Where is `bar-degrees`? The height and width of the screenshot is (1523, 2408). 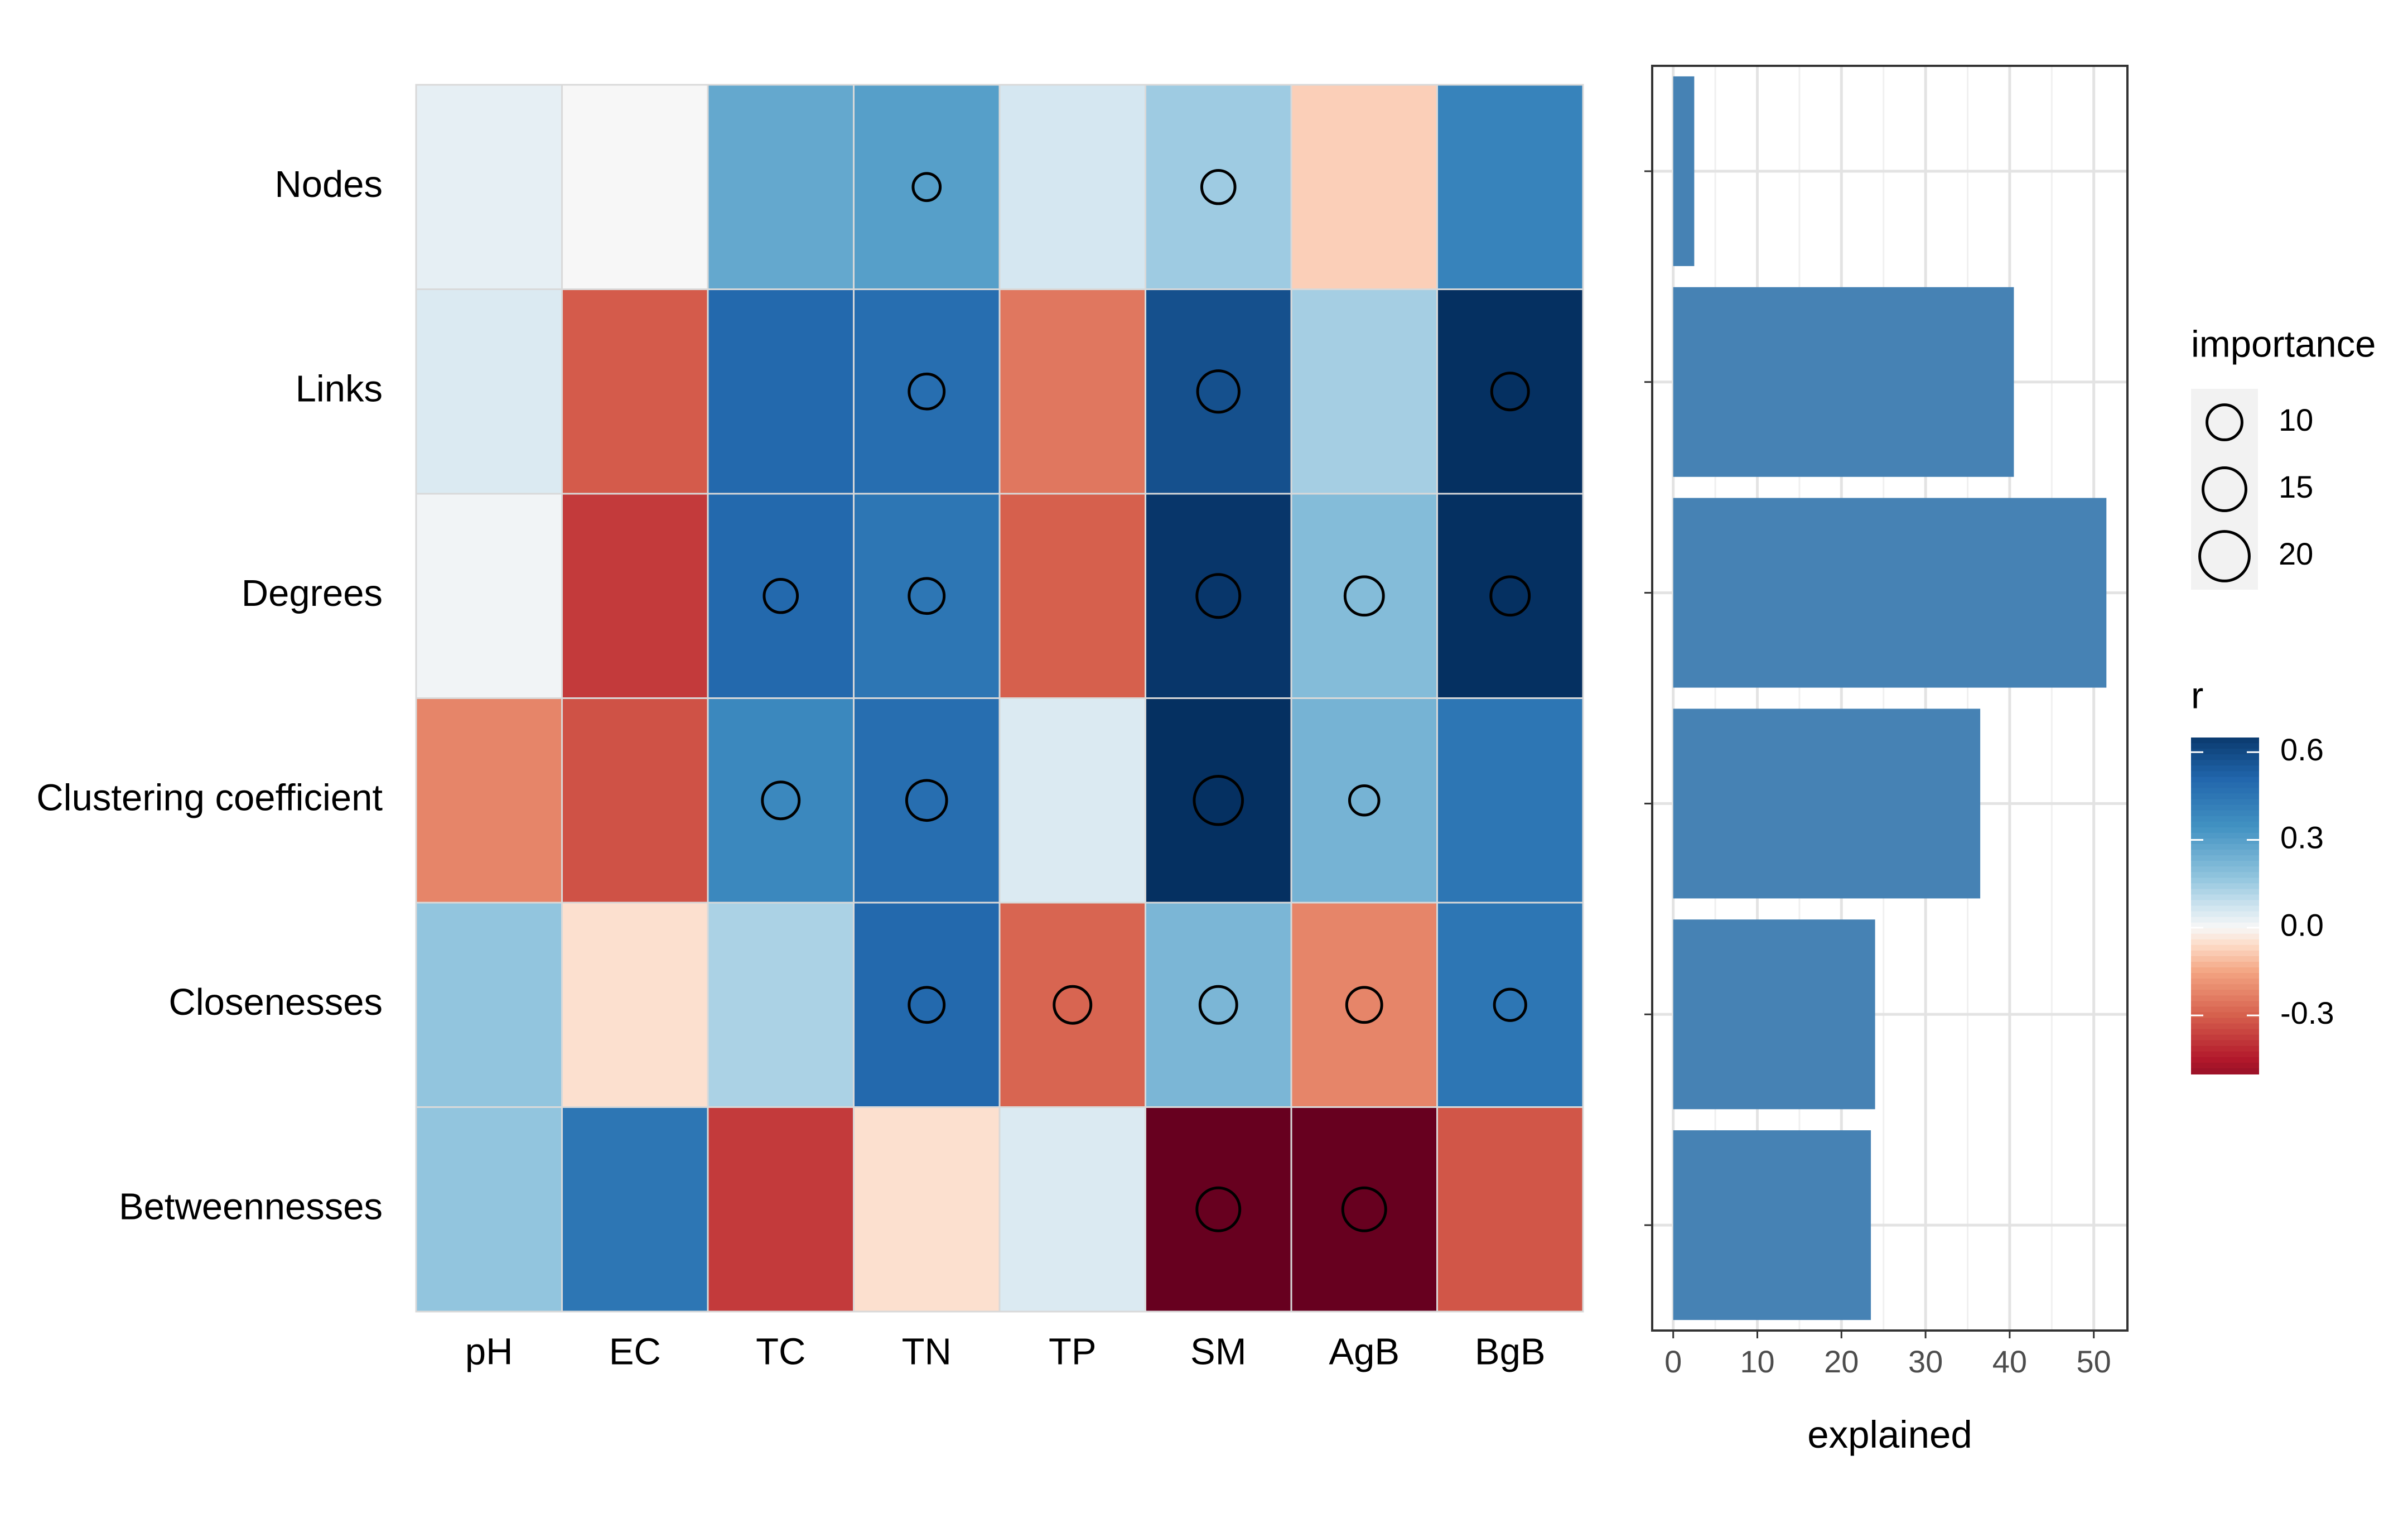
bar-degrees is located at coordinates (1890, 593).